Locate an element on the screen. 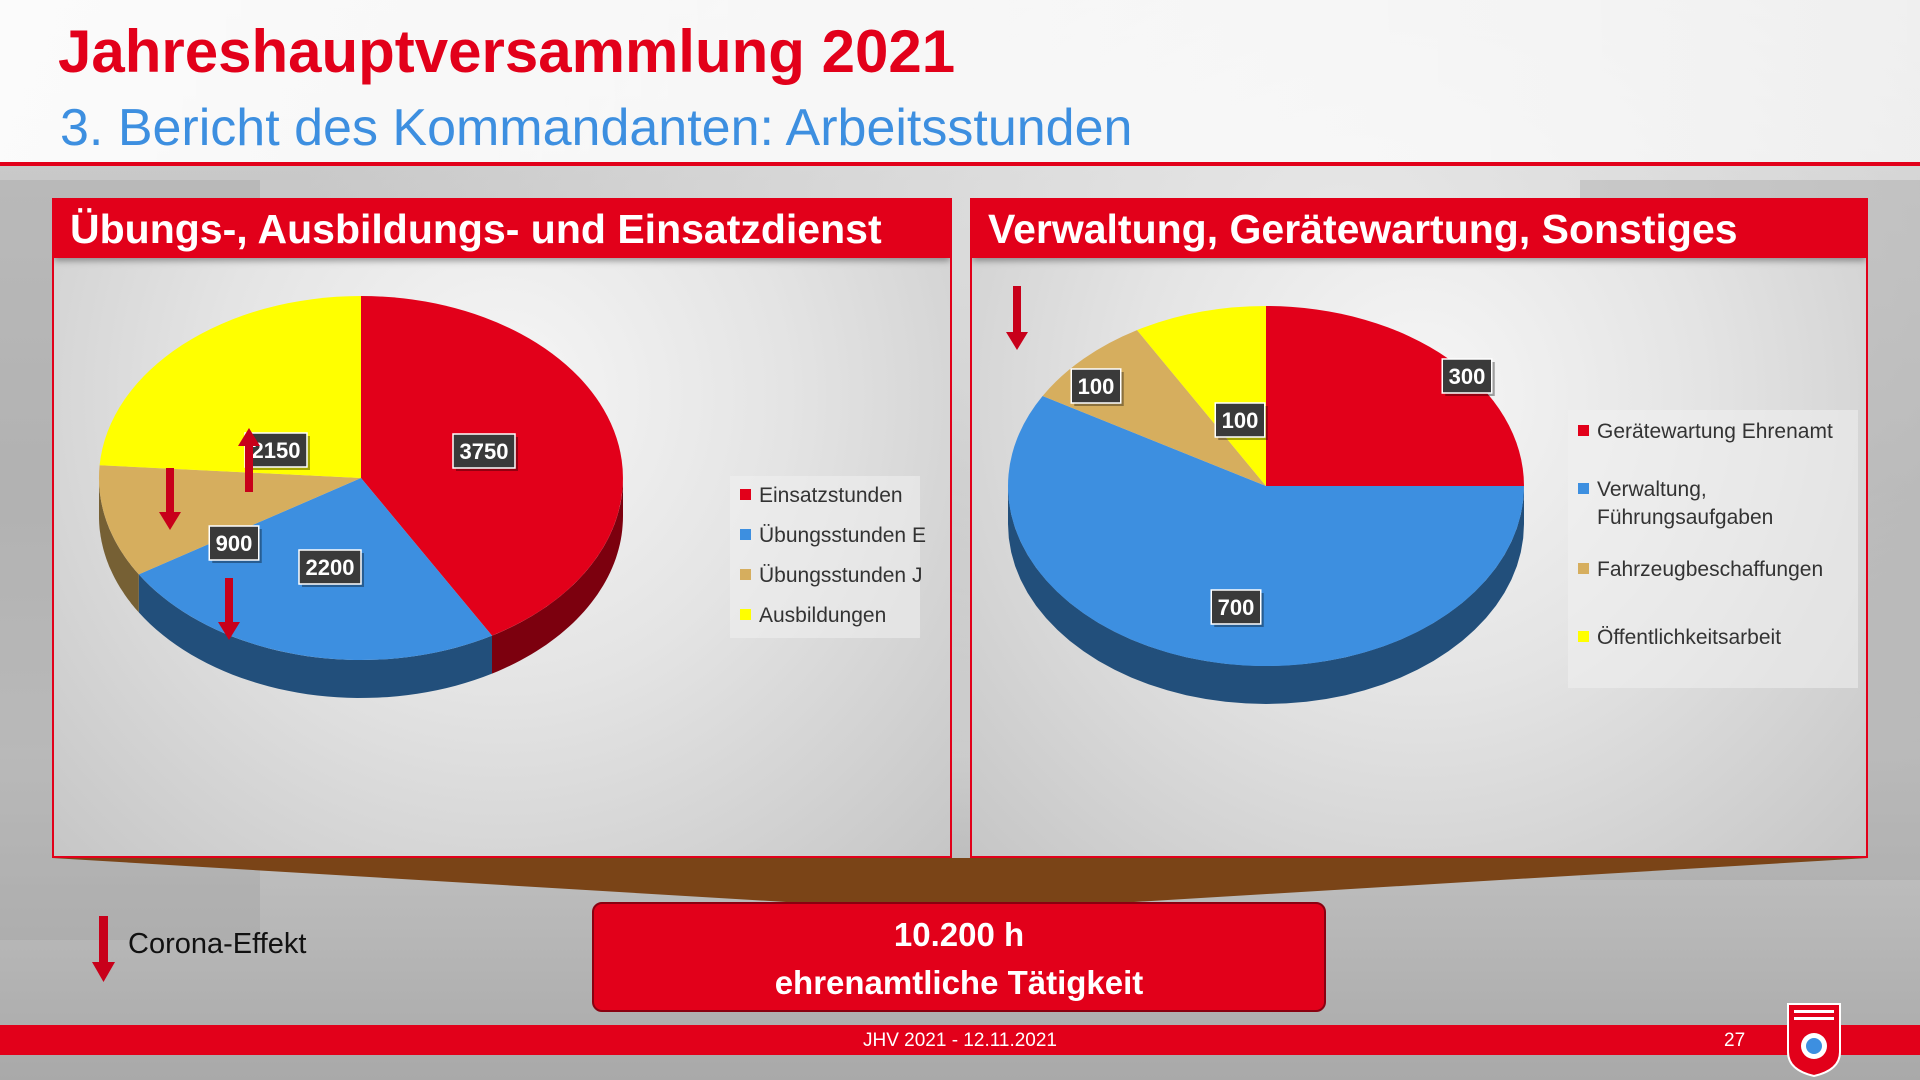  corona-effect-label: Corona-Effekt is located at coordinates (217, 944).